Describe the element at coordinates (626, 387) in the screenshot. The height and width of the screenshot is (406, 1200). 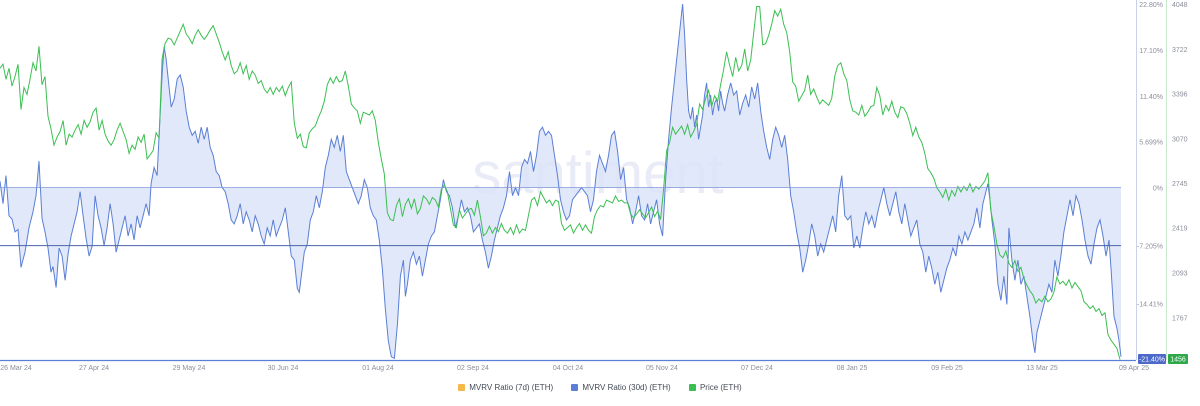
I see `legend-label-mvrv-30d: MVRV Ratio (30d) (ETH)` at that location.